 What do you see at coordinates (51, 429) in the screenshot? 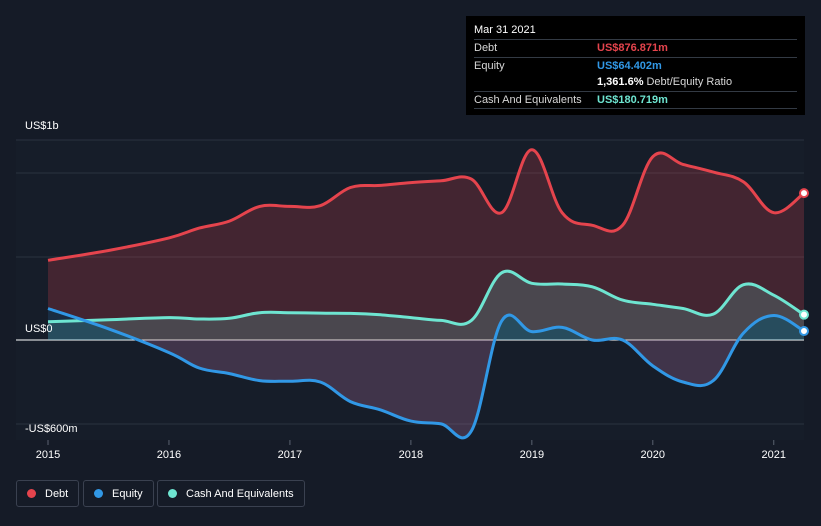
I see `y-tick-label: -US$600m` at bounding box center [51, 429].